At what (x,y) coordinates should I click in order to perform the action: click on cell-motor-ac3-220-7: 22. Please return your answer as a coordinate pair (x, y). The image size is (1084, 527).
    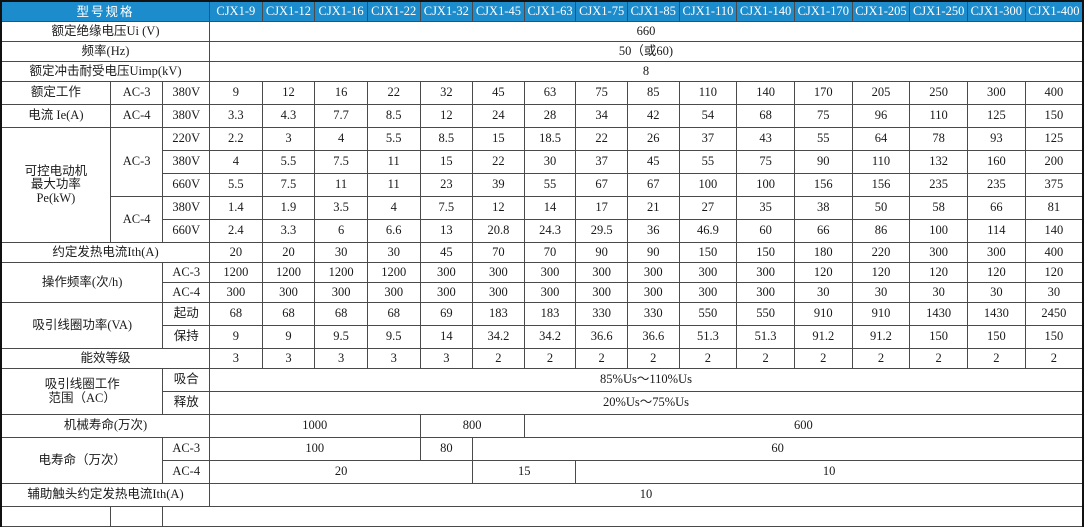
    Looking at the image, I should click on (601, 139).